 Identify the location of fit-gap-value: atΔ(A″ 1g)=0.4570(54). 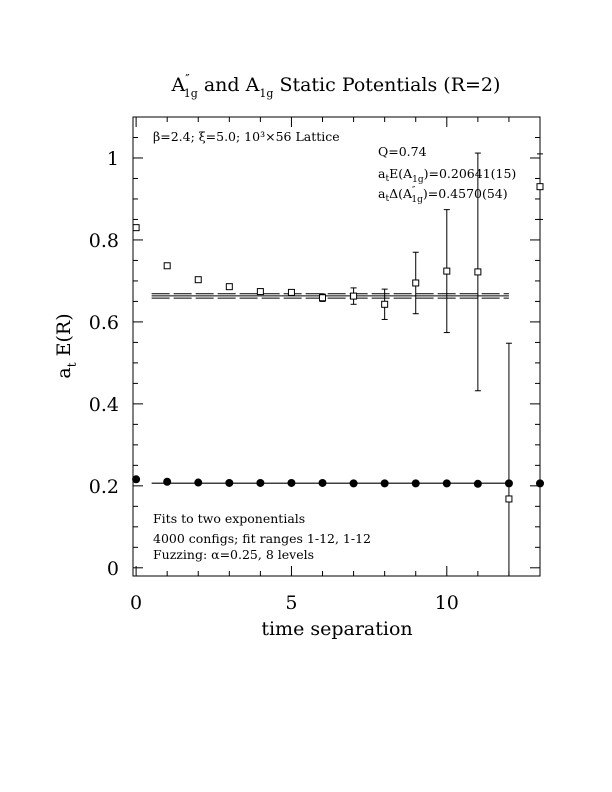
(443, 195).